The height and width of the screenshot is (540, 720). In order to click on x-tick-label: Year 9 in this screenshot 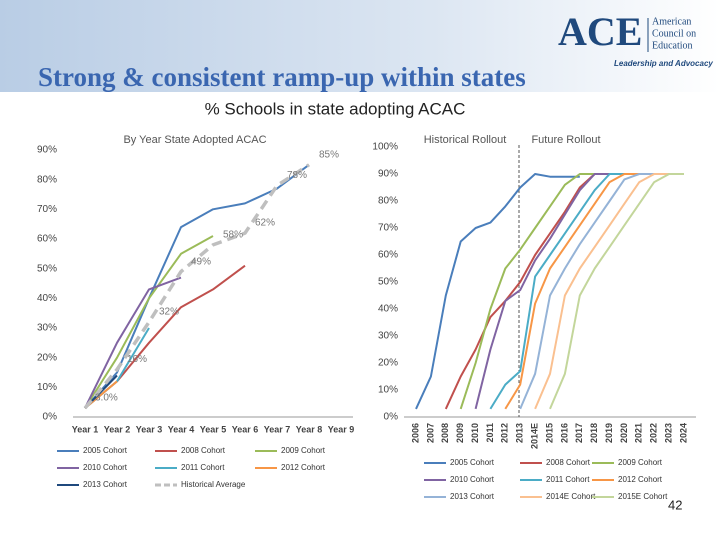, I will do `click(341, 429)`.